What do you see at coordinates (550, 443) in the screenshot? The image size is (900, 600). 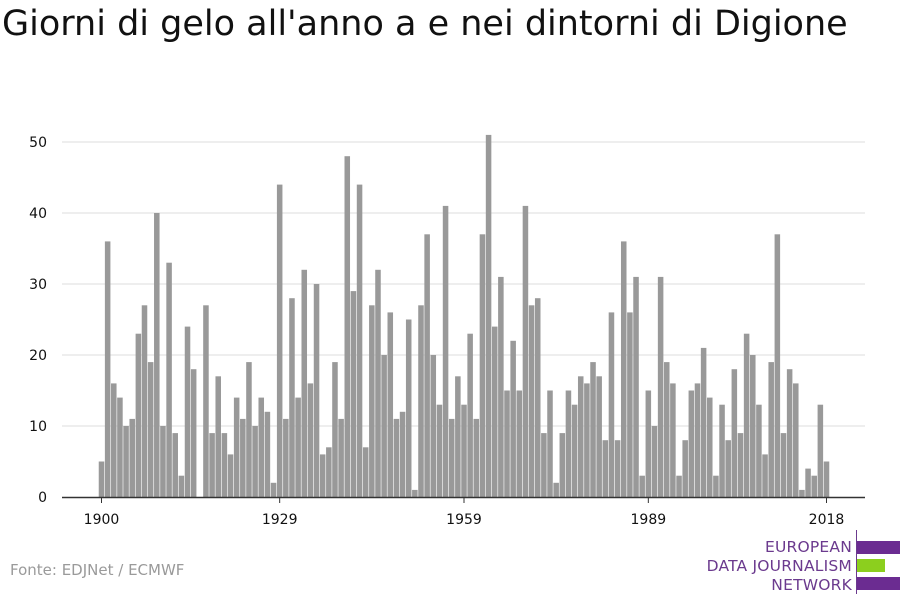 I see `bar-1973` at bounding box center [550, 443].